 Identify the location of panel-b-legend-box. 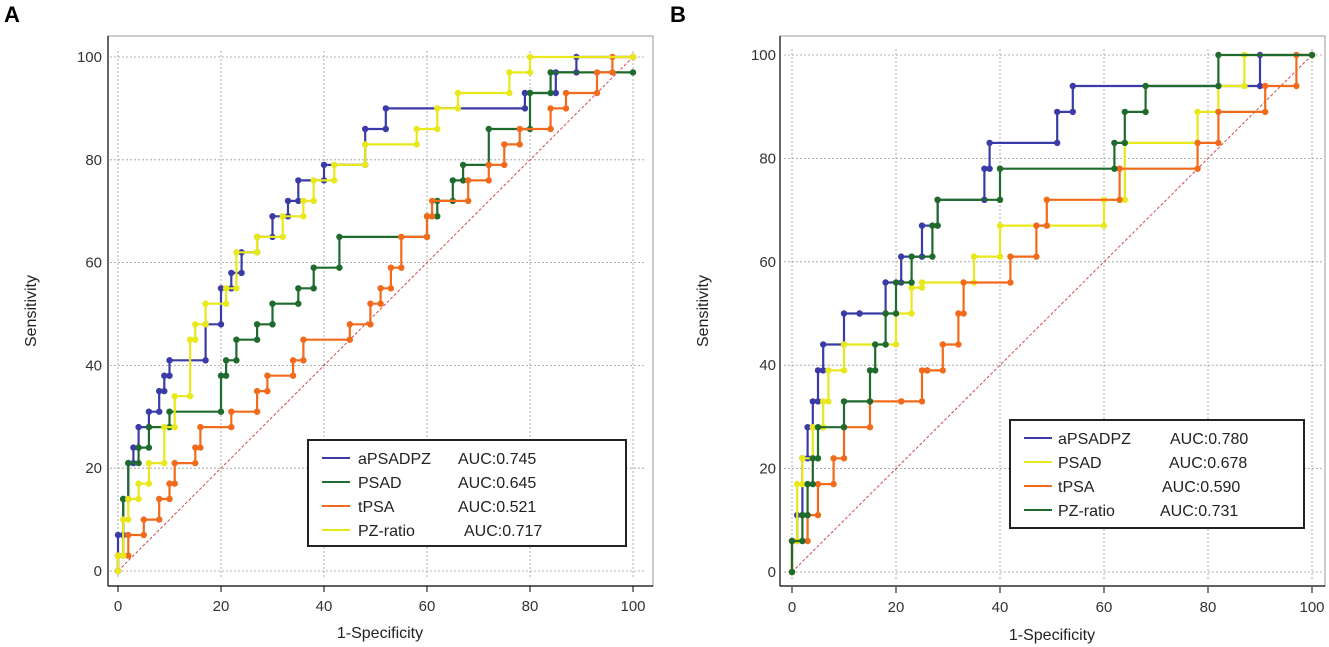
(1157, 474).